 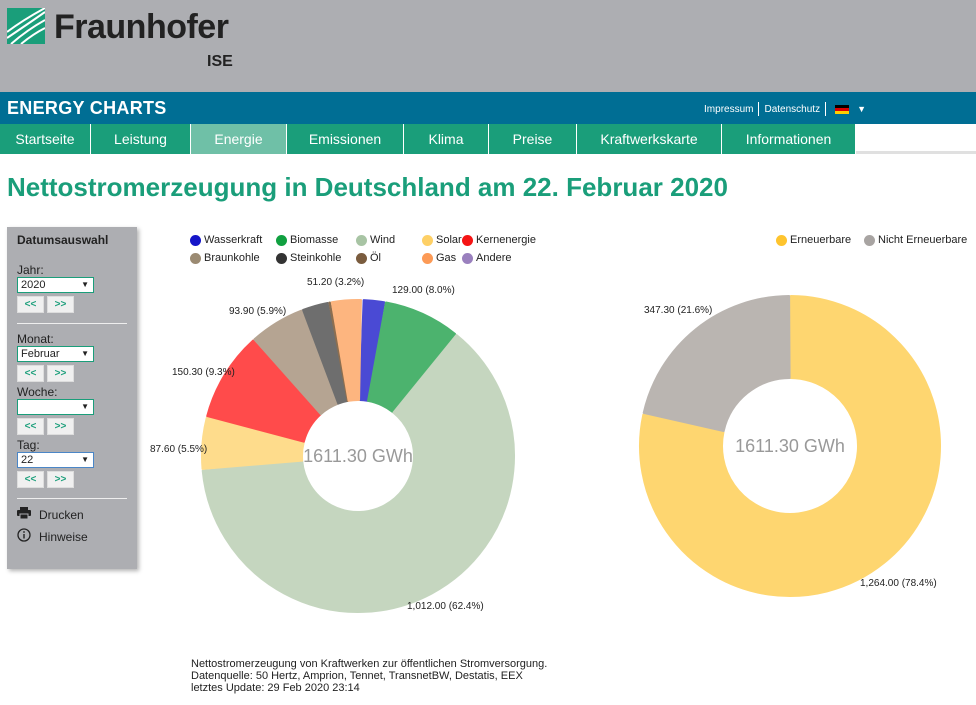 I want to click on data-label-braunkohle: 93.90 (5.9%), so click(x=257, y=311).